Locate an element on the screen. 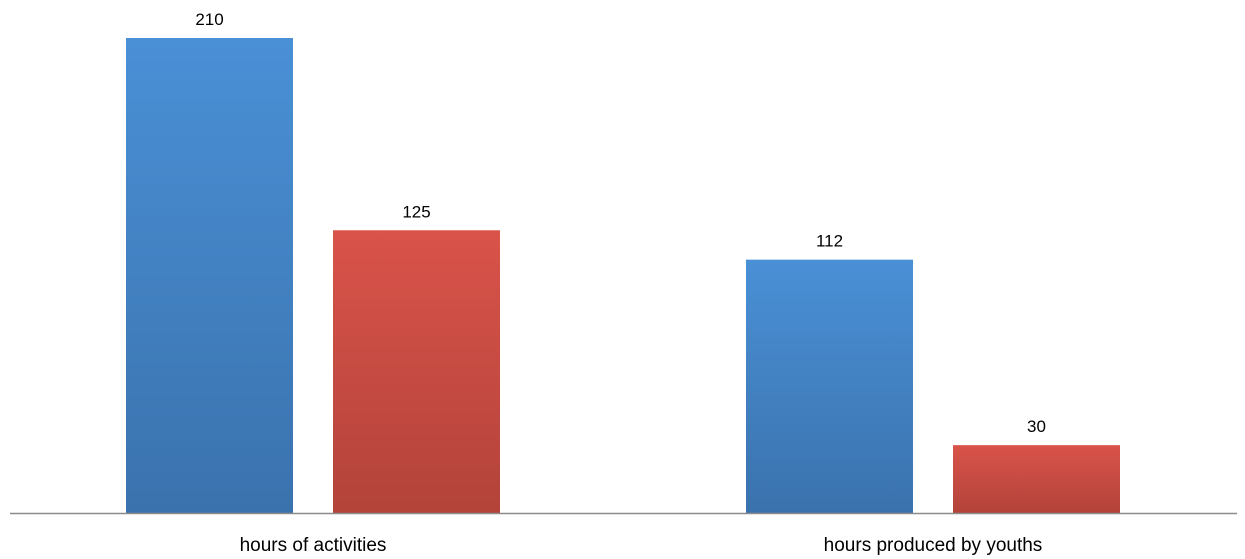  data-label: 125 is located at coordinates (416, 211).